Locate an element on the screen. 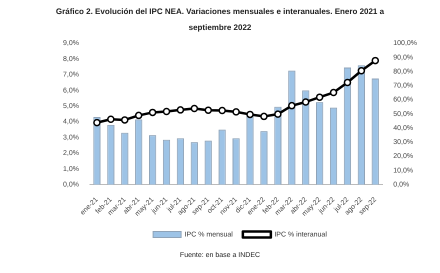  chart-title: Gráfico 2. Evolución del IPC NEA. Variaciones mensuales e interanuales. Enero 2021 a septiembre 2022 is located at coordinates (220, 20).